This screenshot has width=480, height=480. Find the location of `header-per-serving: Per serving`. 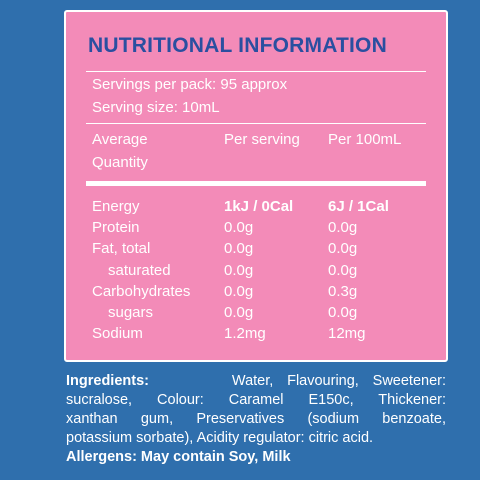

header-per-serving: Per serving is located at coordinates (262, 139).